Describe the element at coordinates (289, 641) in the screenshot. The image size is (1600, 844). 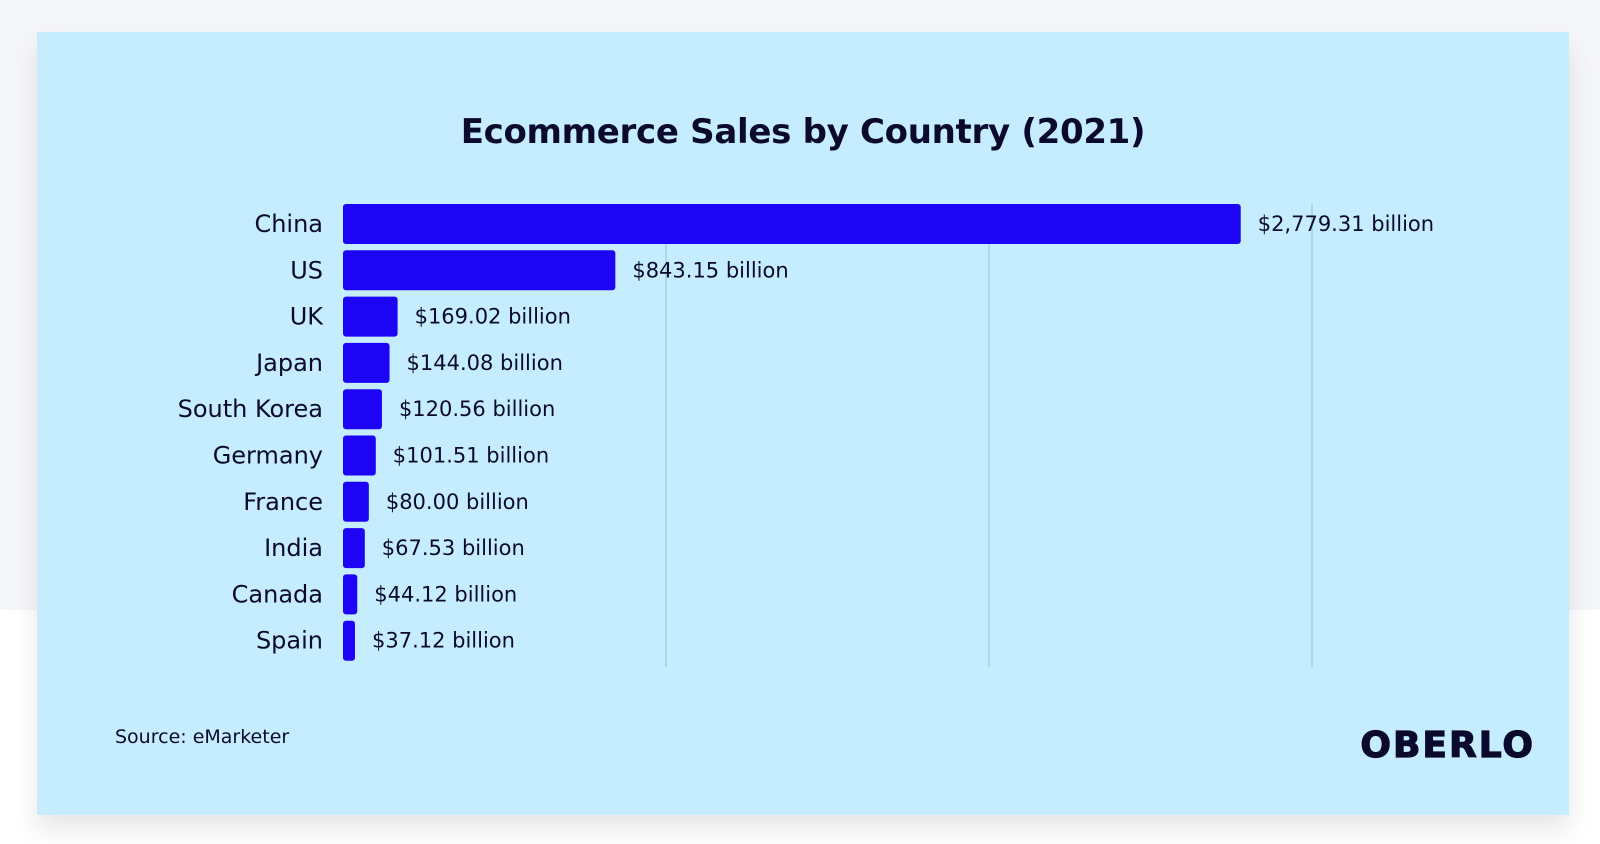
I see `category-label-spain: Spain` at that location.